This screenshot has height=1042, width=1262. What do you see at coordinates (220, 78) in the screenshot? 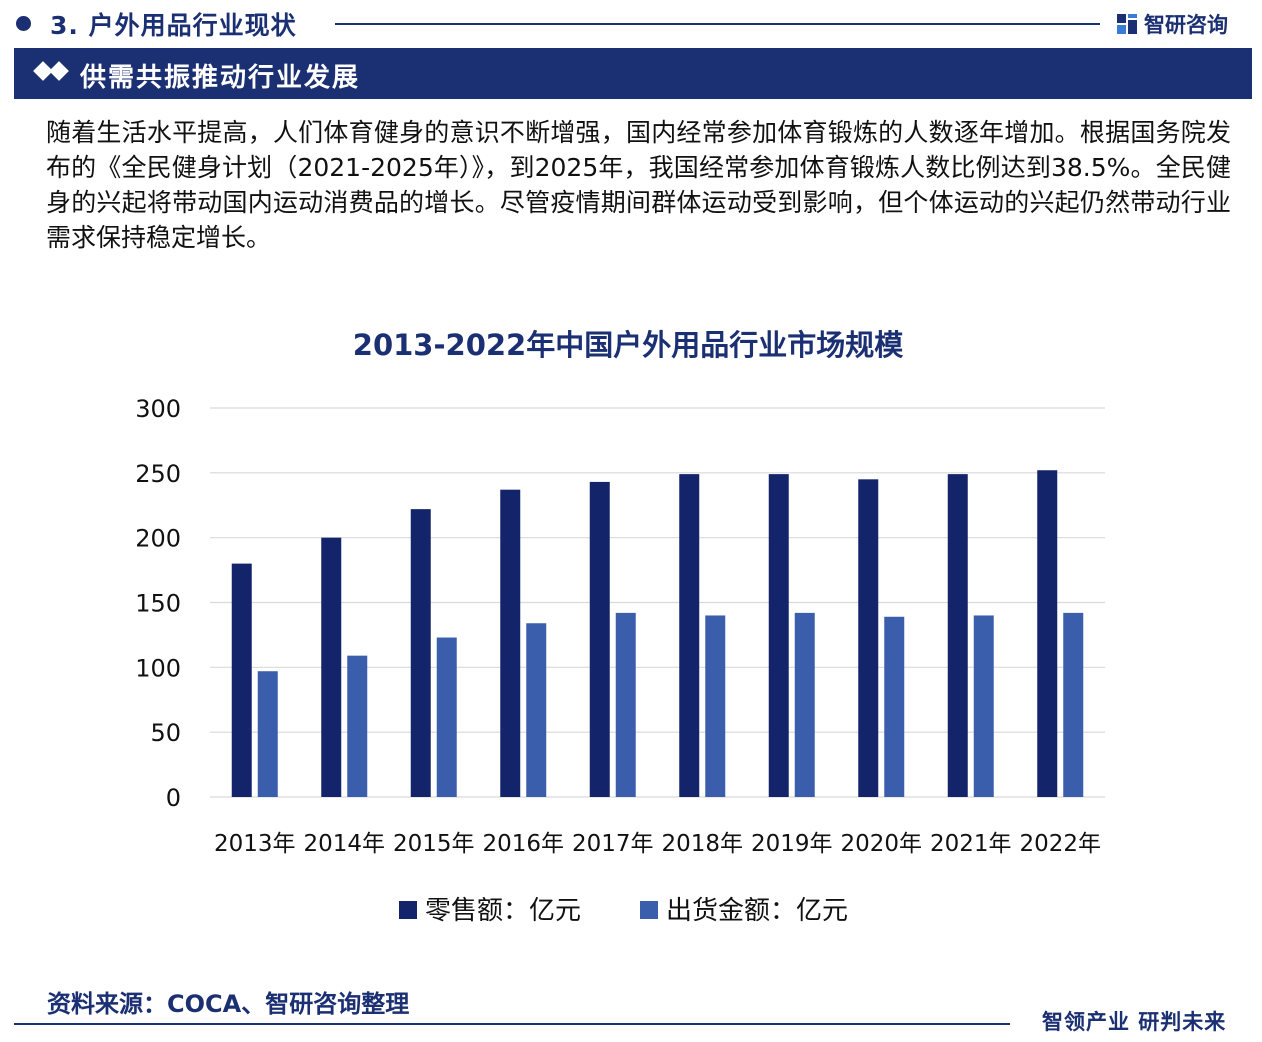
I see `banner-title: 供需共振推动行业发展` at bounding box center [220, 78].